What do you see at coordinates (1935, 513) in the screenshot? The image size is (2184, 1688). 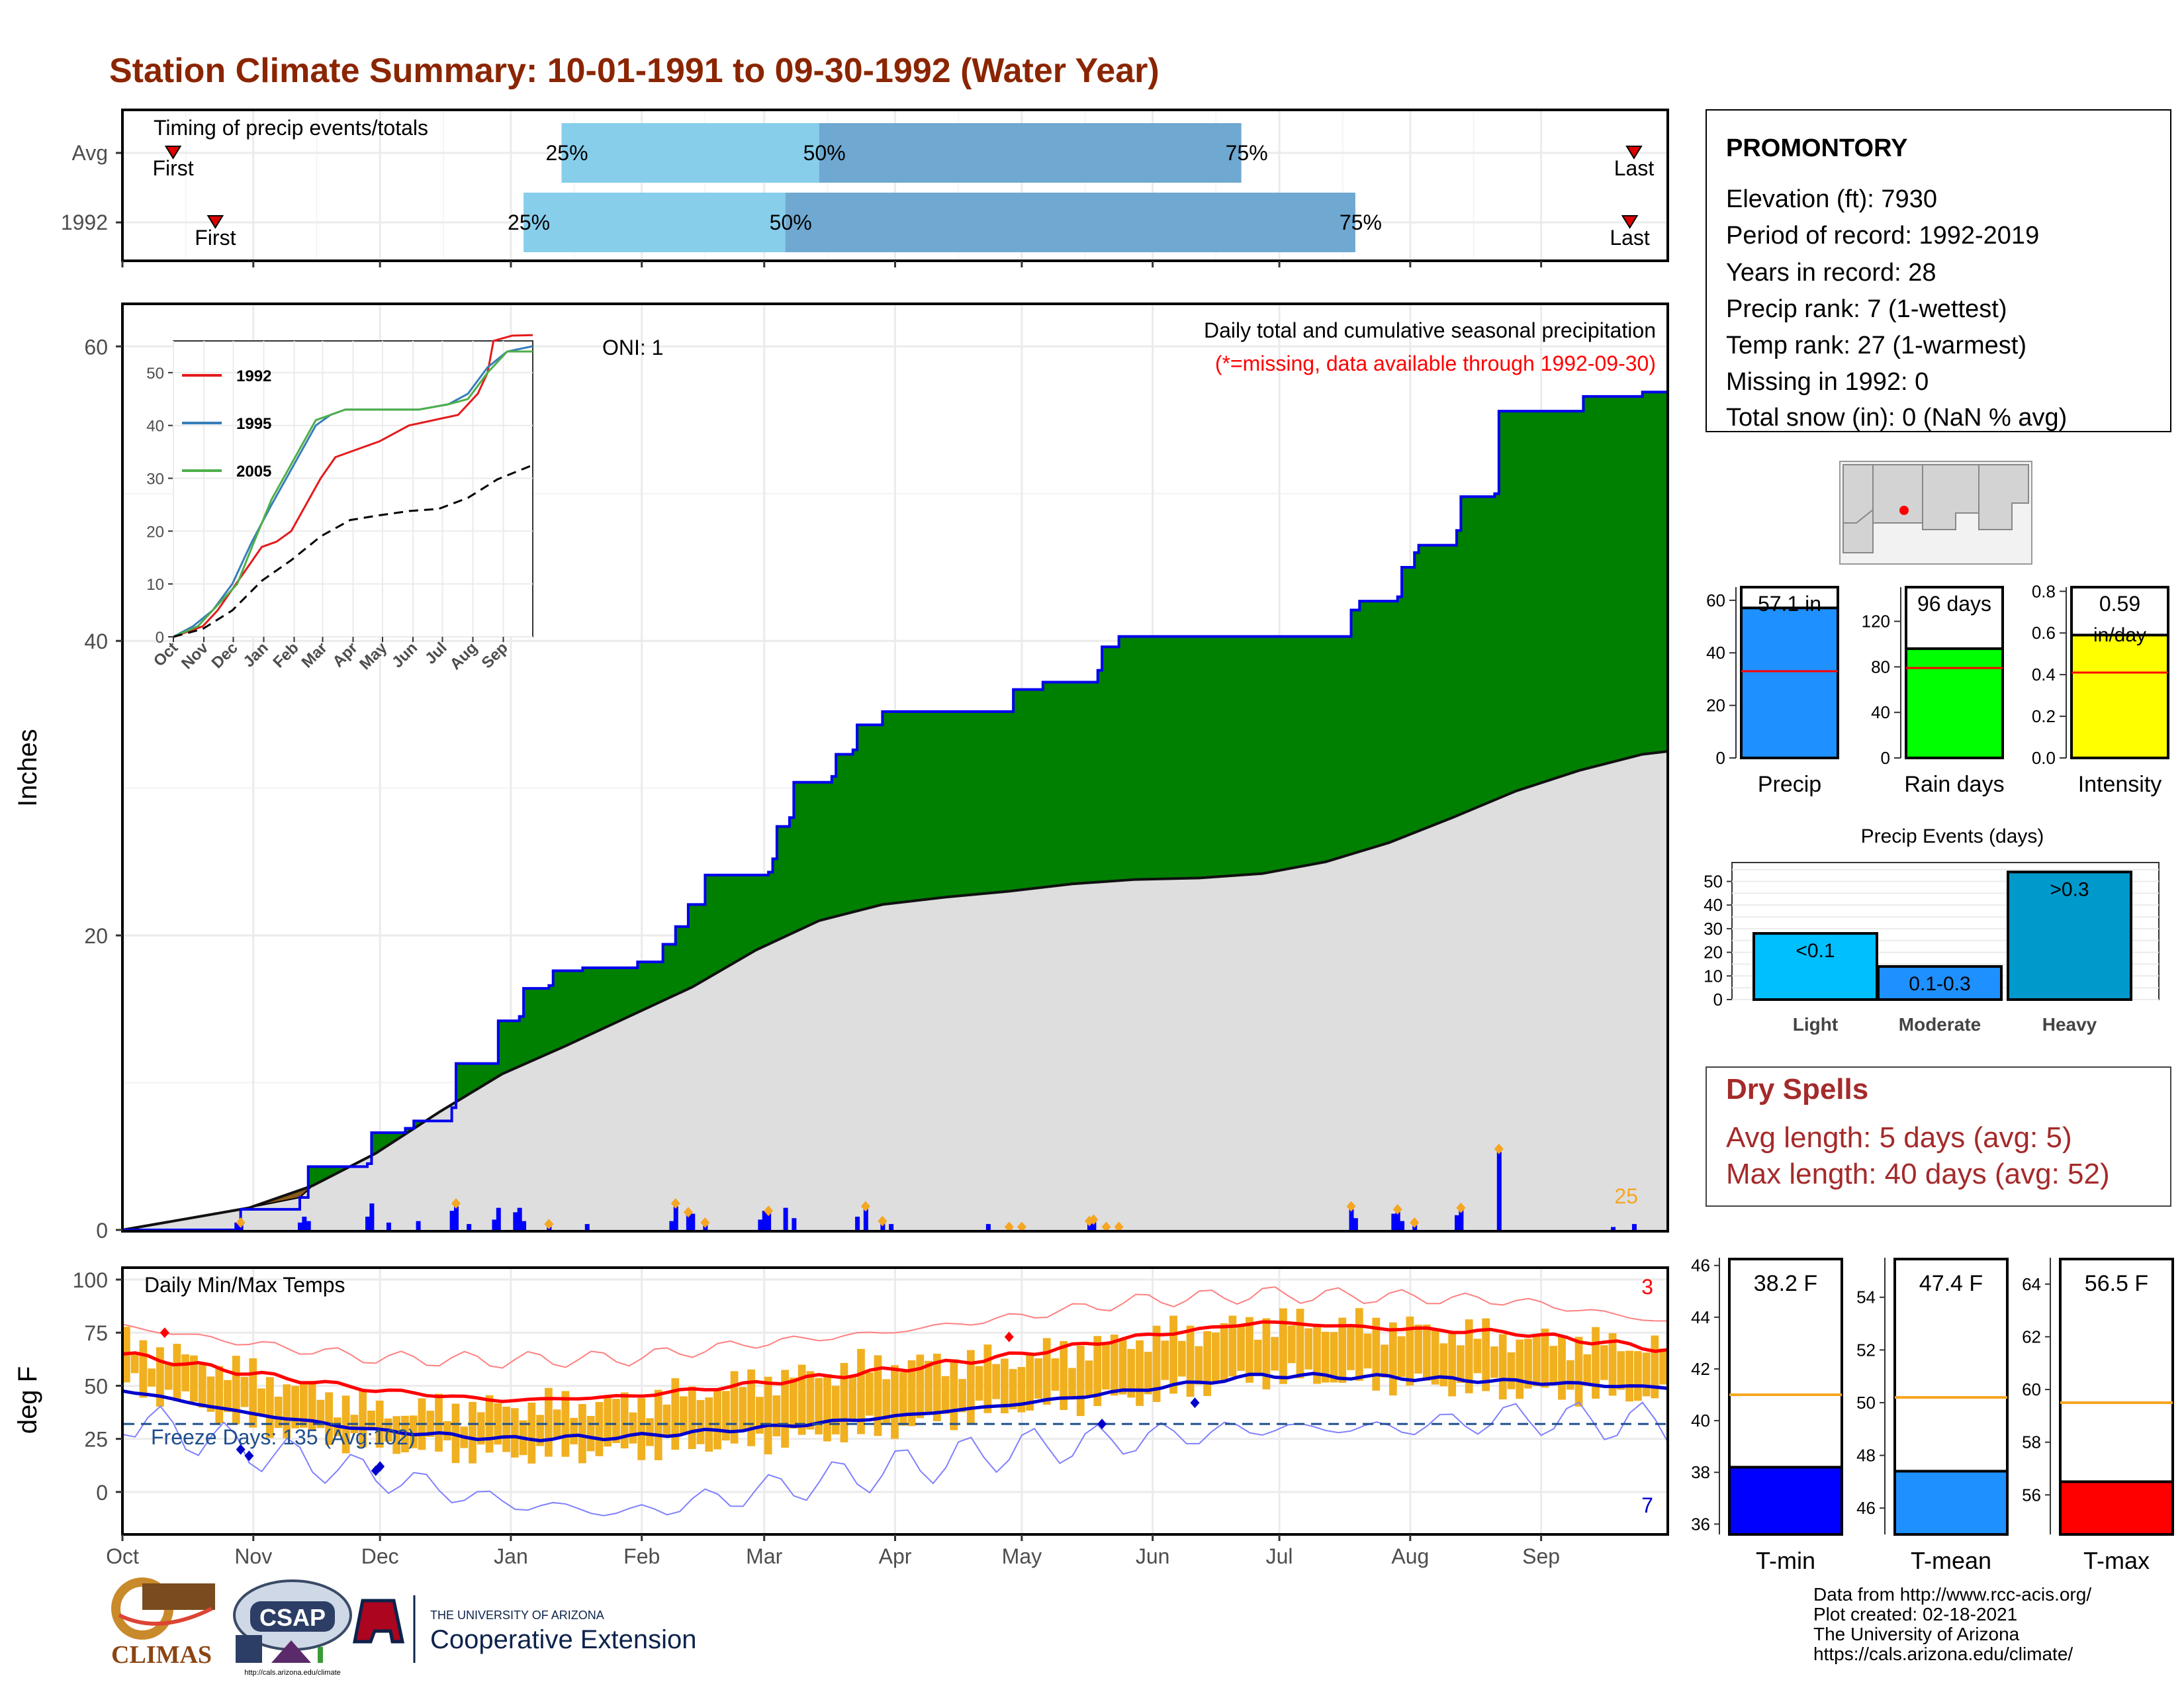 I see `location-map` at bounding box center [1935, 513].